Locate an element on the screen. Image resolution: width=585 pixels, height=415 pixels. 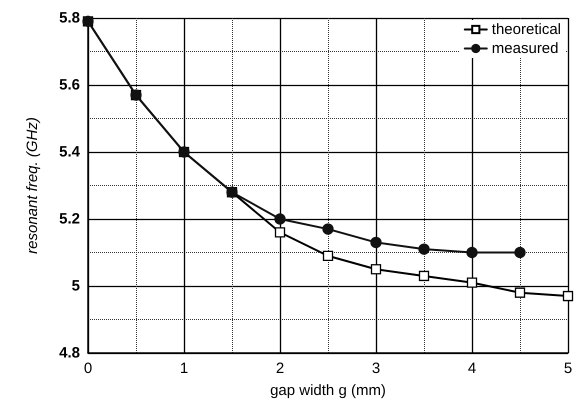
y-tick-label: 5.8 is located at coordinates (69, 18).